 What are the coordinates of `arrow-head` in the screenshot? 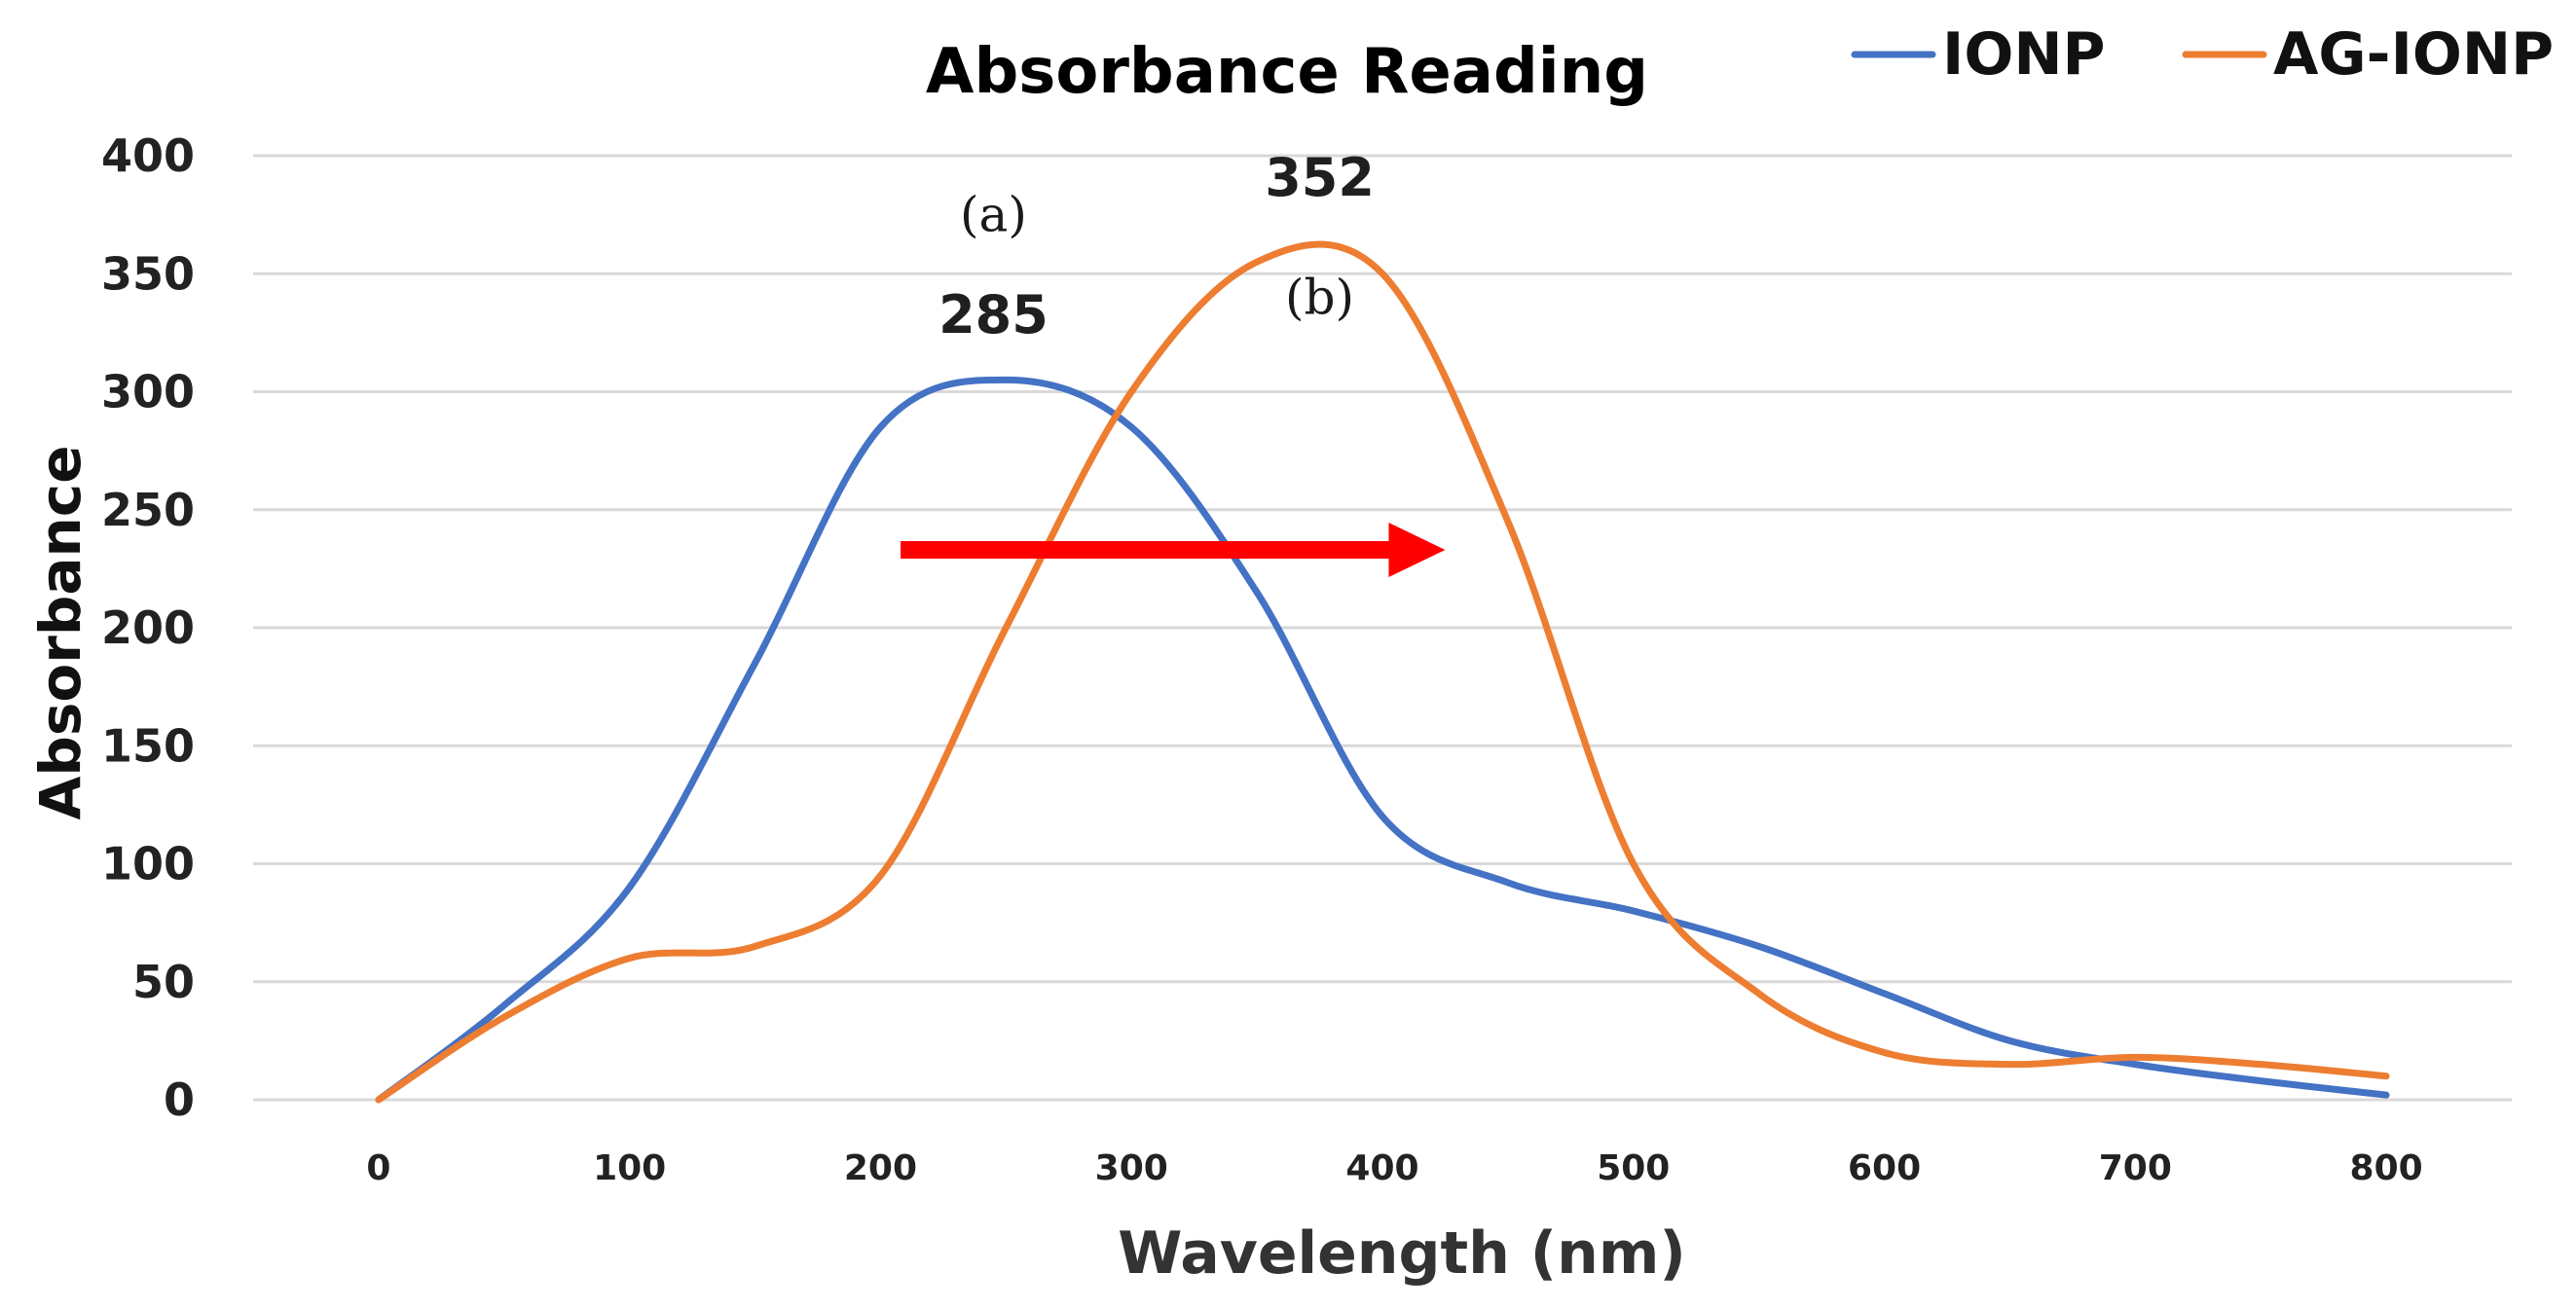 It's located at (1417, 549).